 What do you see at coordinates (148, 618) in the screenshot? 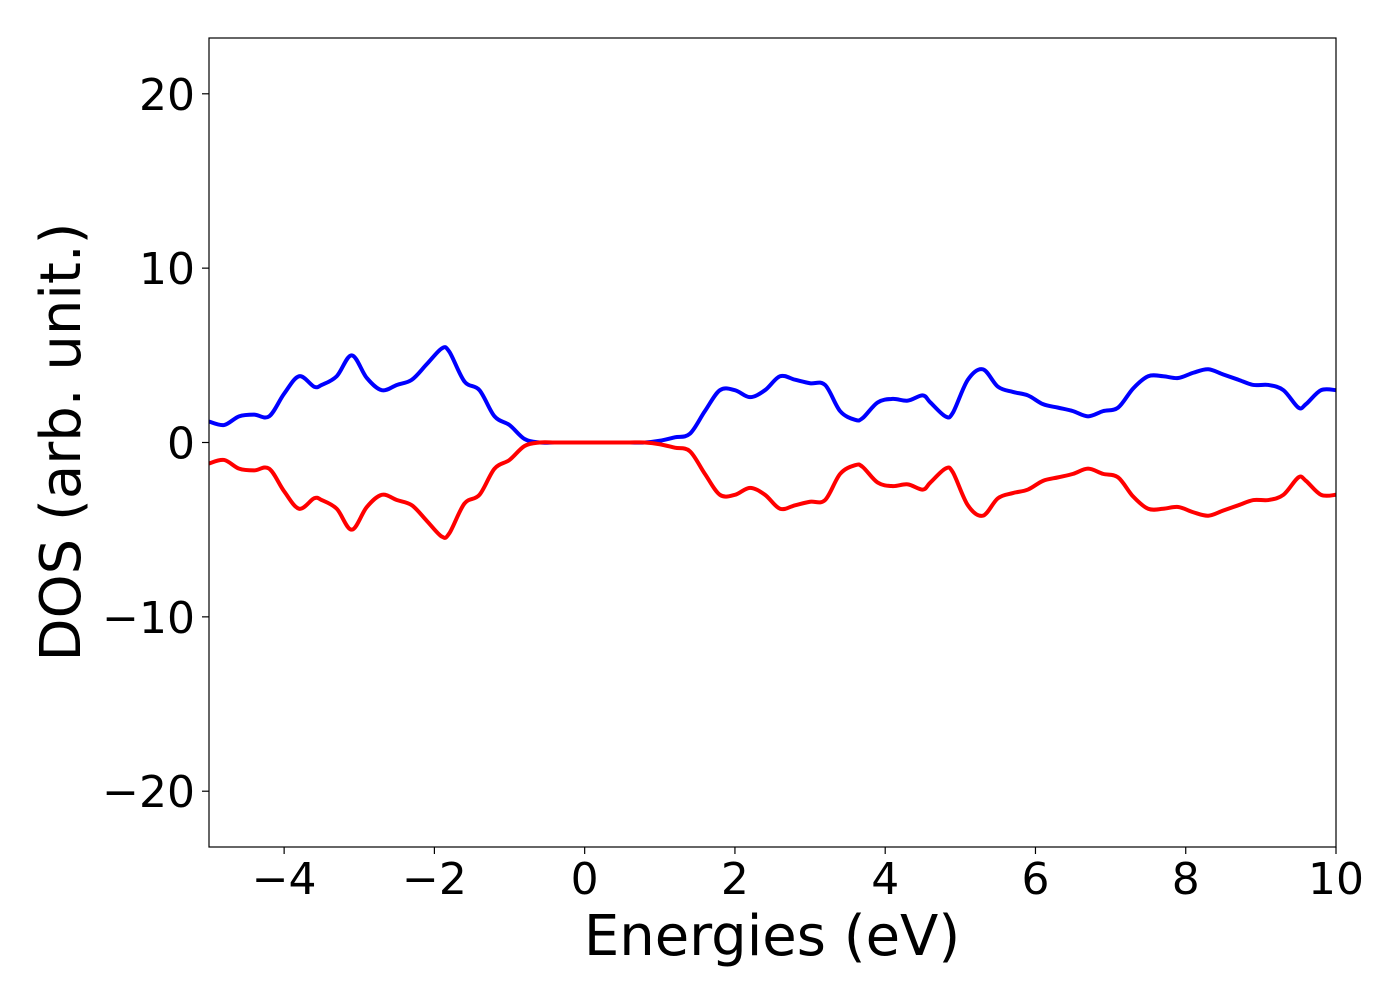
I see `y-tick-label: −10` at bounding box center [148, 618].